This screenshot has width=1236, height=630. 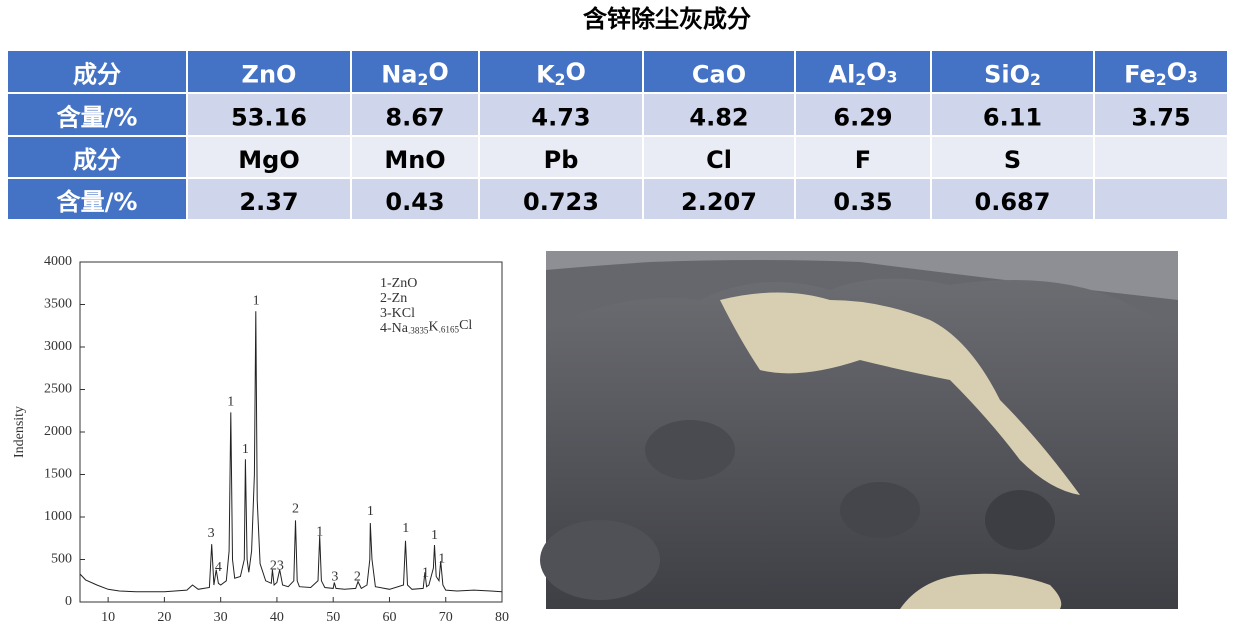 I want to click on cell-text: Pb, so click(x=561, y=160).